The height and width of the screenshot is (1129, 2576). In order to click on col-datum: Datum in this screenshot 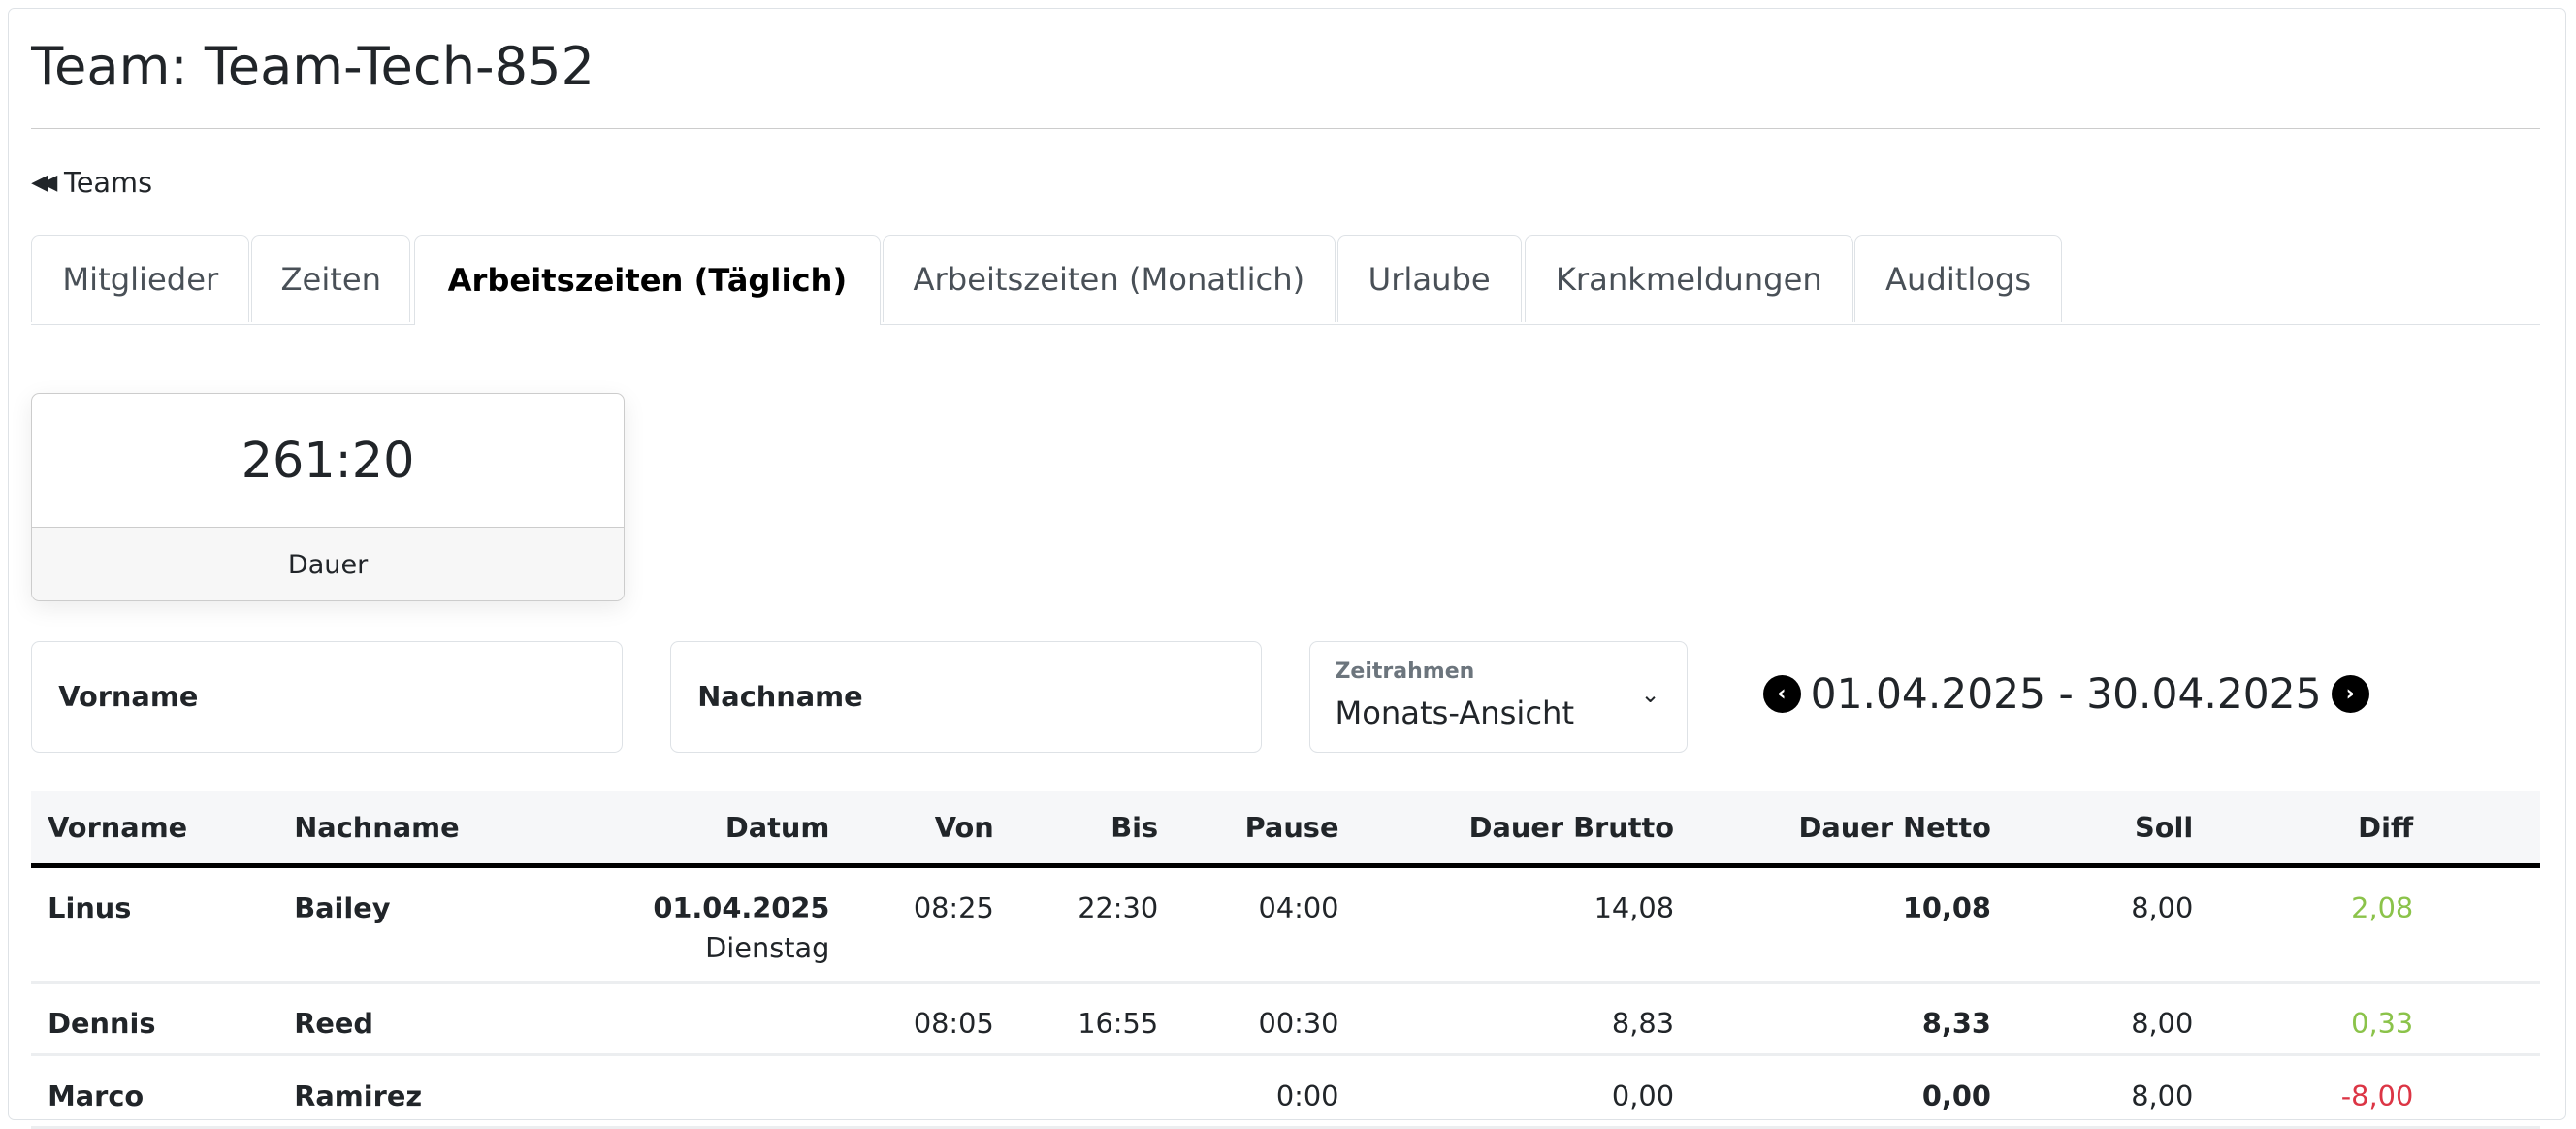, I will do `click(777, 828)`.